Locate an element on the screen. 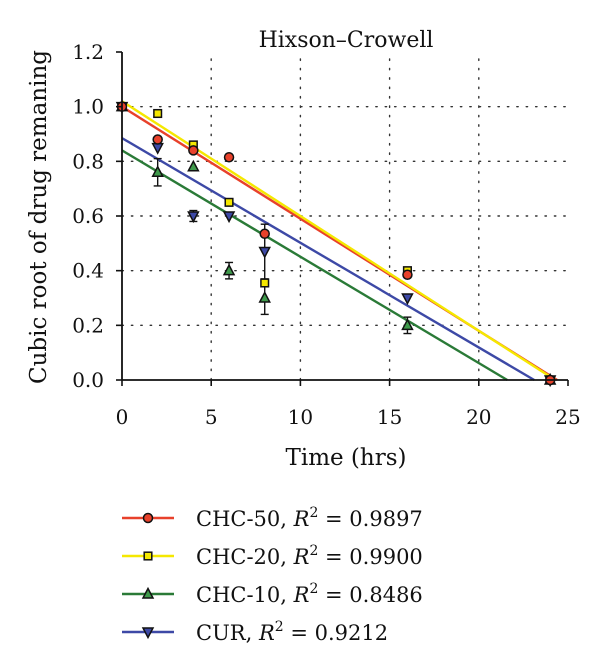  y-tick-label: 0.8 is located at coordinates (88, 161).